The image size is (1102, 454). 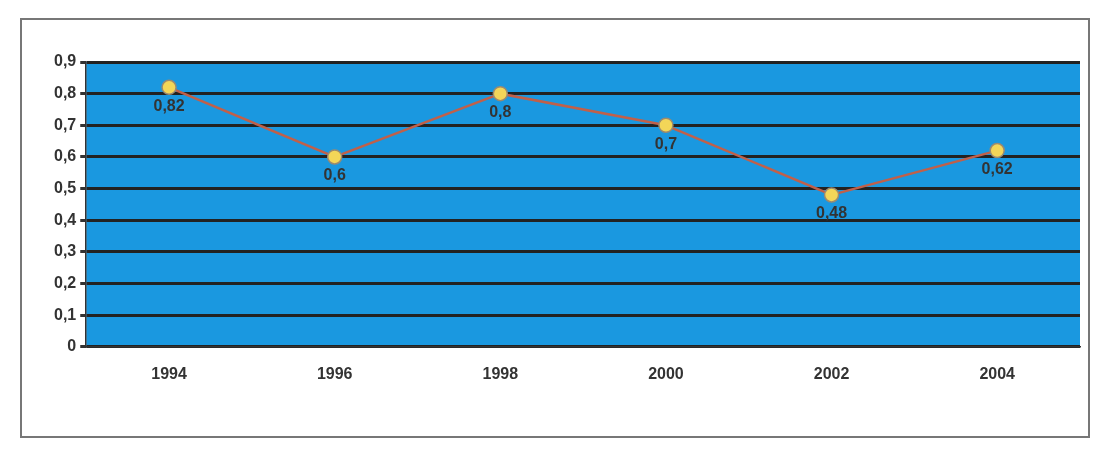 What do you see at coordinates (500, 373) in the screenshot?
I see `x-tick-label: 1998` at bounding box center [500, 373].